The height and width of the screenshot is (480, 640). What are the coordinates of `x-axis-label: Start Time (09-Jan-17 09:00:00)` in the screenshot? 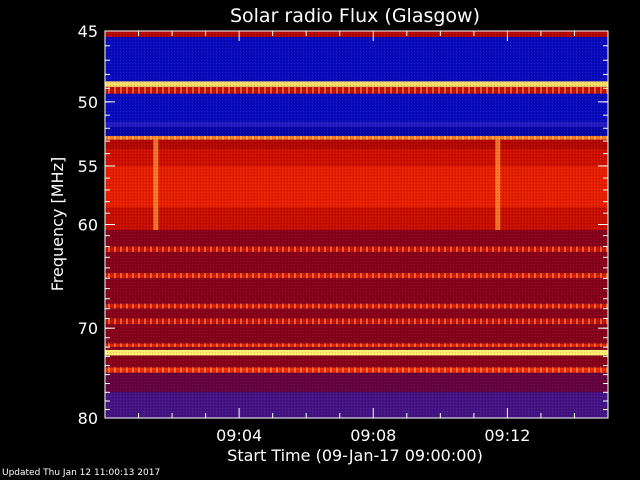 It's located at (355, 455).